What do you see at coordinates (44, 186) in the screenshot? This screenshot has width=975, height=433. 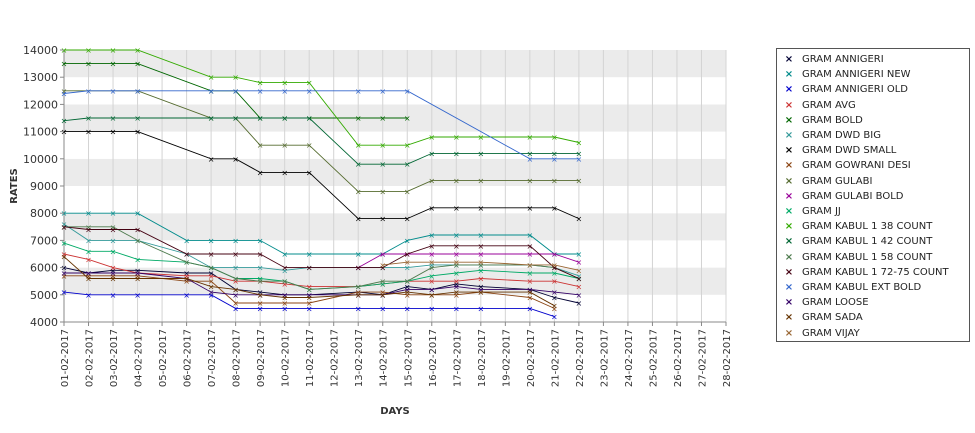 I see `y-tick-label: 9000` at bounding box center [44, 186].